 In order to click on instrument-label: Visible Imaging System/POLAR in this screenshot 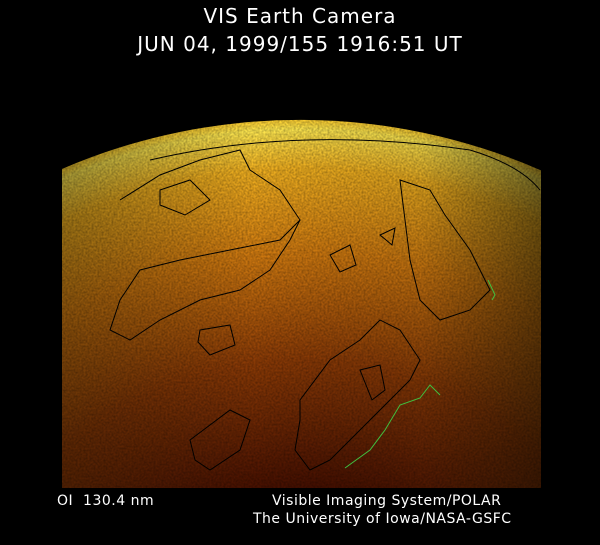, I will do `click(387, 501)`.